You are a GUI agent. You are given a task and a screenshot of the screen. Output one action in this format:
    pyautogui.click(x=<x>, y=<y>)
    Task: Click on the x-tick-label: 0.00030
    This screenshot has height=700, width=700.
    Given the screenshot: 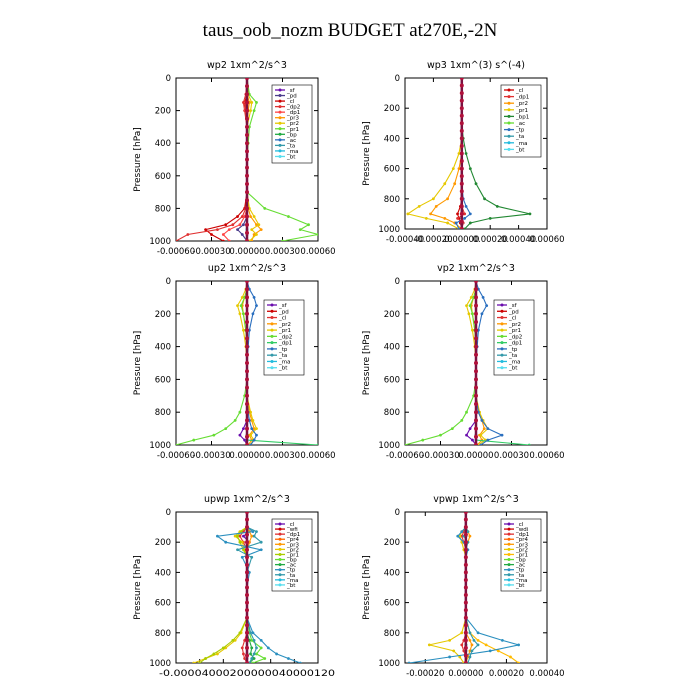 What is the action you would take?
    pyautogui.click(x=282, y=456)
    